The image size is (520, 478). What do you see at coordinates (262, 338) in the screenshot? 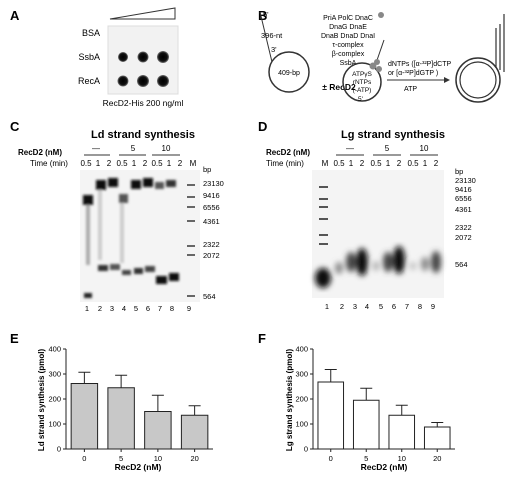
I see `panel-f-letter: F` at bounding box center [262, 338].